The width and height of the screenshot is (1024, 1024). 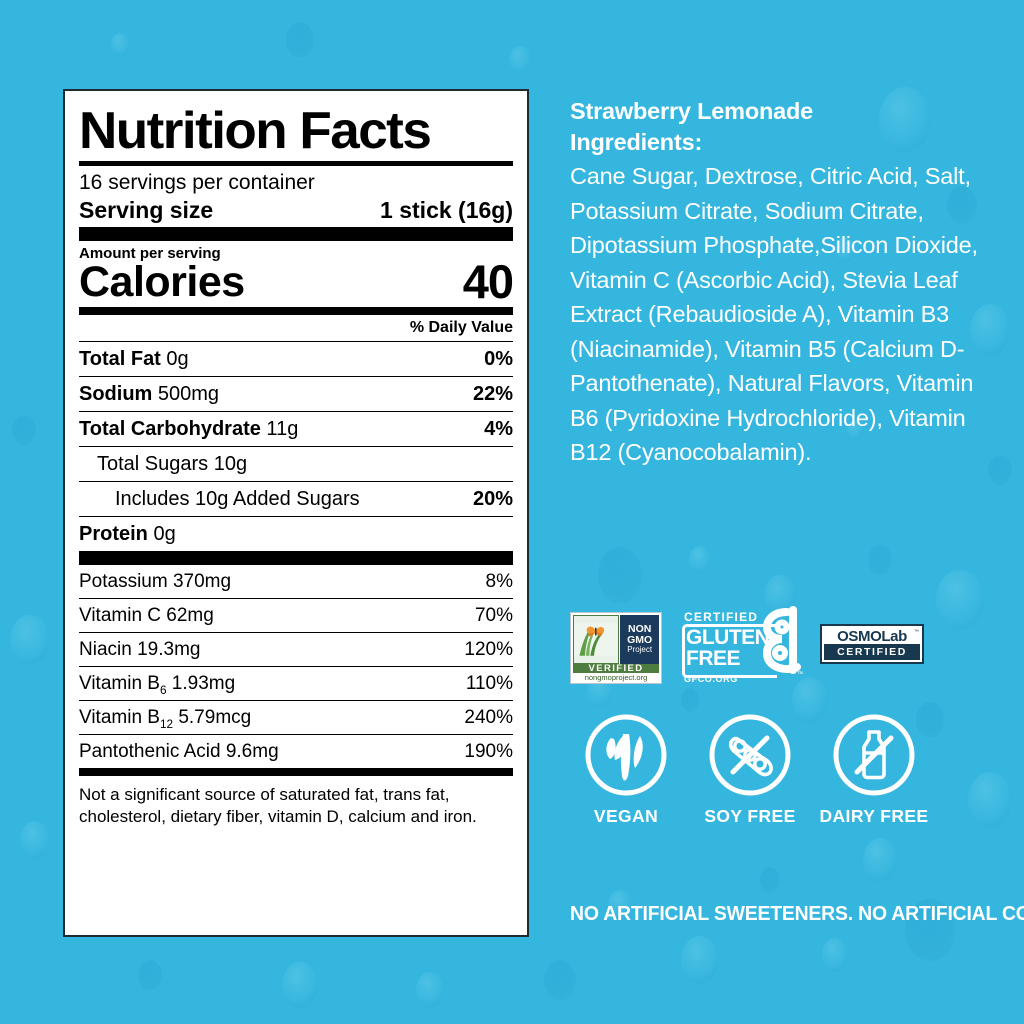 I want to click on nutrient-name: Total Sugars 10g, so click(x=172, y=464).